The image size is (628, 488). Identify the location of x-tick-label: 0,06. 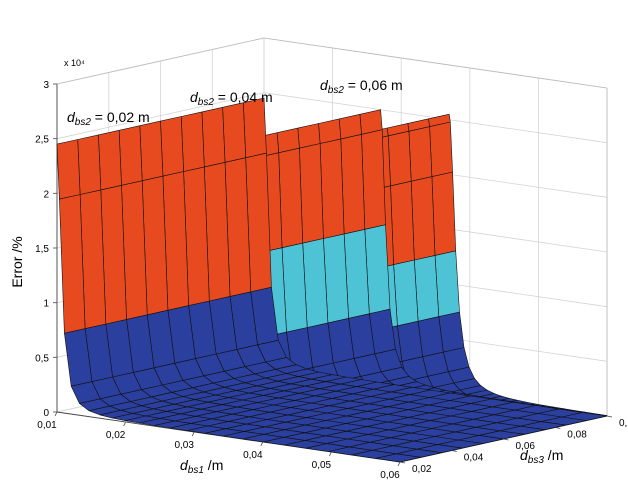
(390, 475).